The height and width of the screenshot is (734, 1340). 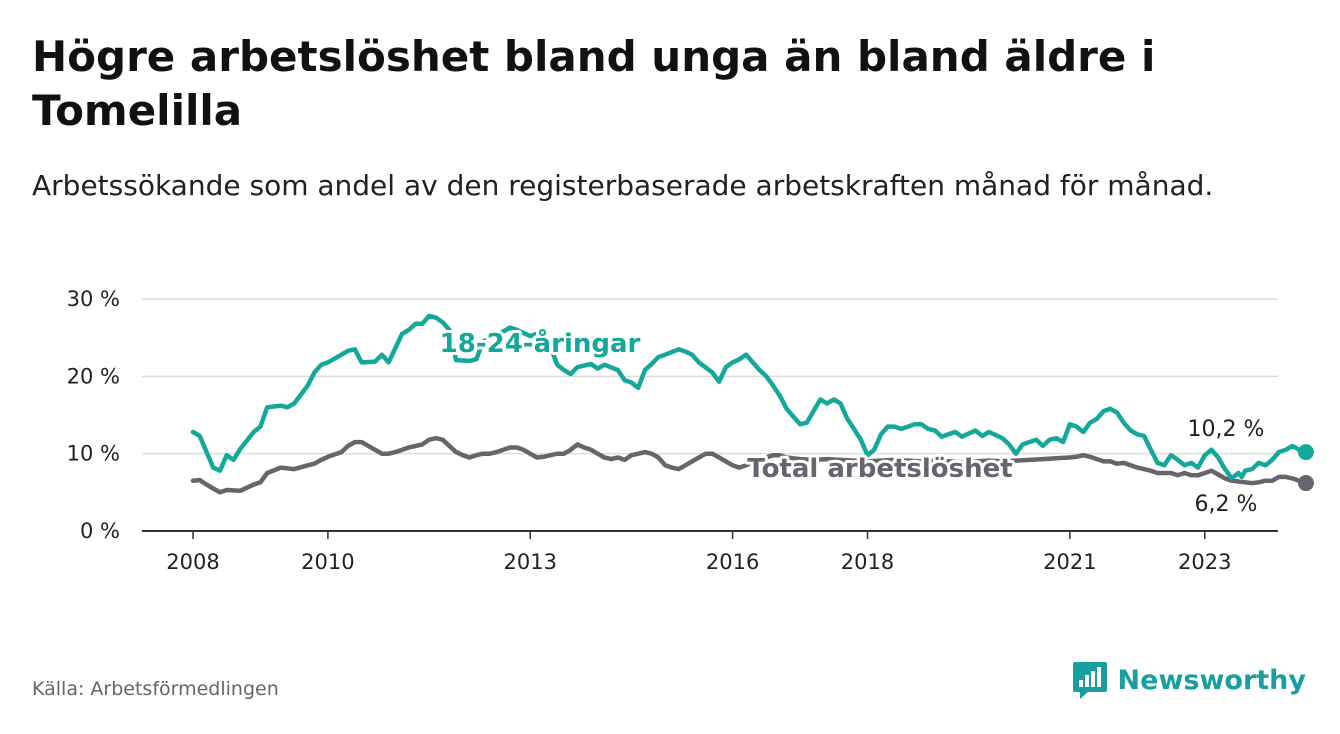 What do you see at coordinates (1226, 429) in the screenshot?
I see `youth-end-value-label: 10,2 %` at bounding box center [1226, 429].